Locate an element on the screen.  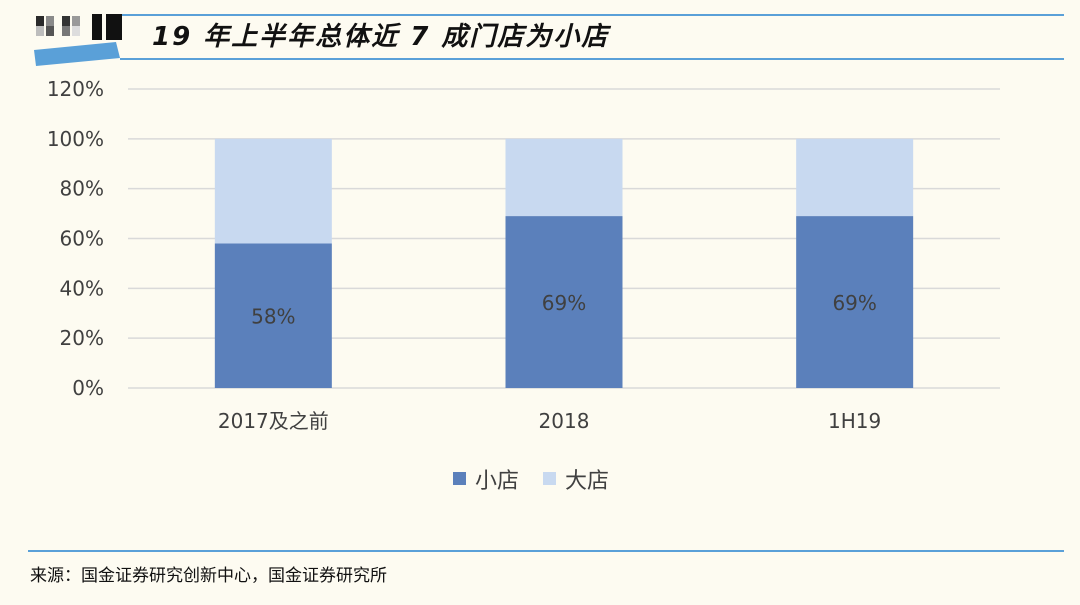
y-tick-label: 20% is located at coordinates (82, 338).